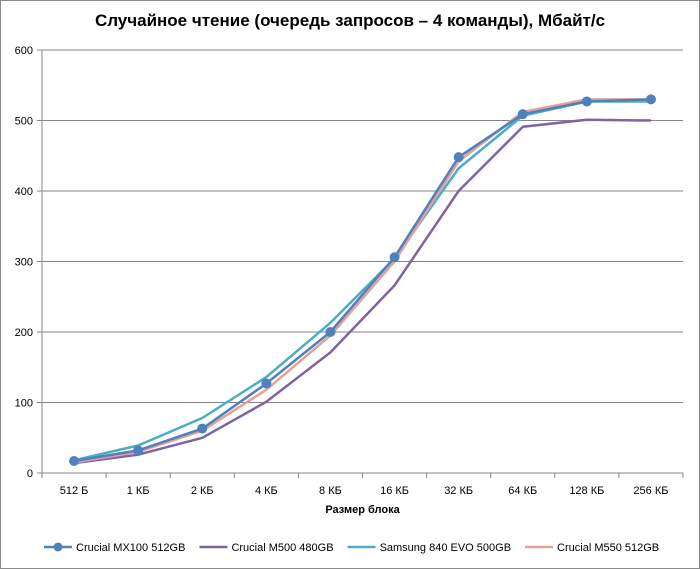 This screenshot has width=700, height=569. What do you see at coordinates (362, 510) in the screenshot?
I see `x-axis-title: Размер блока` at bounding box center [362, 510].